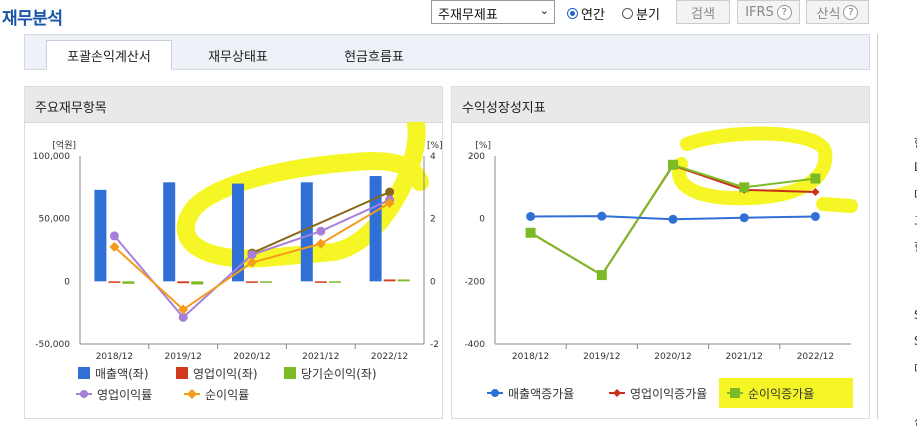  I want to click on radio-quarter: 분기, so click(641, 13).